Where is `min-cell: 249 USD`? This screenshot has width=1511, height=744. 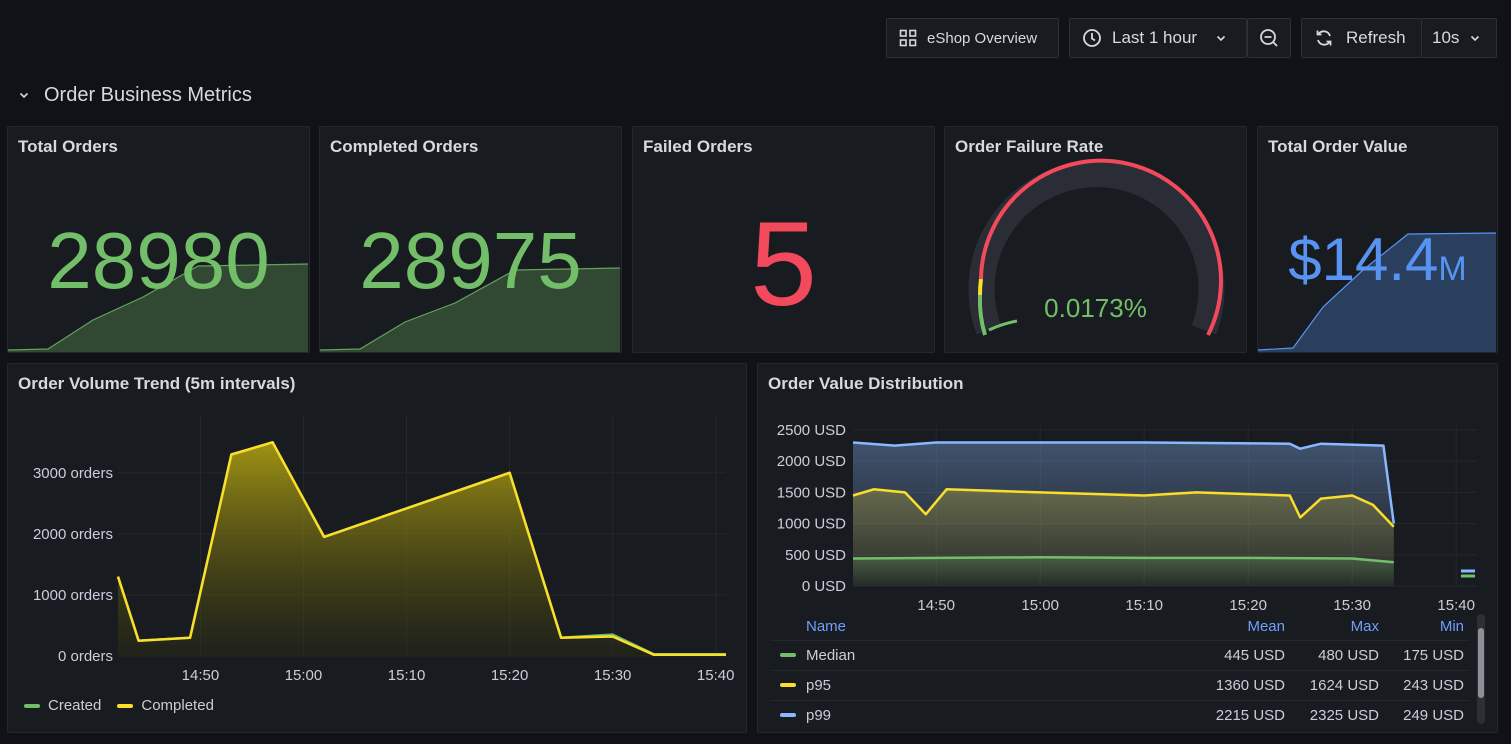
min-cell: 249 USD is located at coordinates (1427, 714).